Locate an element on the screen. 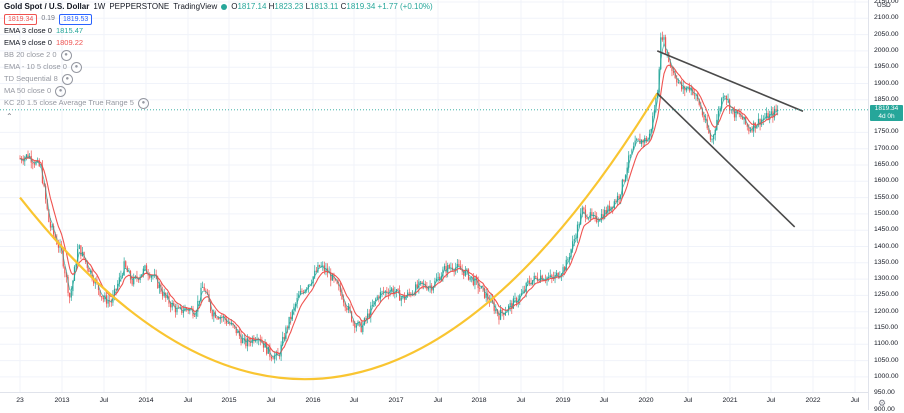 This screenshot has width=904, height=413. price-tick-label: 1100.00 is located at coordinates (886, 344).